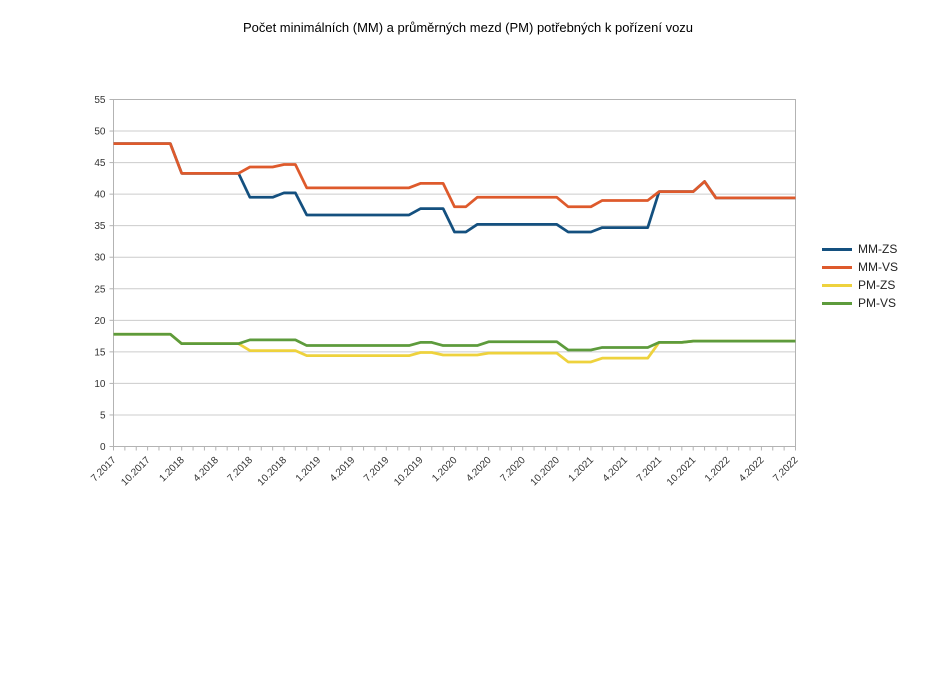 This screenshot has height=680, width=936. I want to click on y-tick-label: 40, so click(100, 195).